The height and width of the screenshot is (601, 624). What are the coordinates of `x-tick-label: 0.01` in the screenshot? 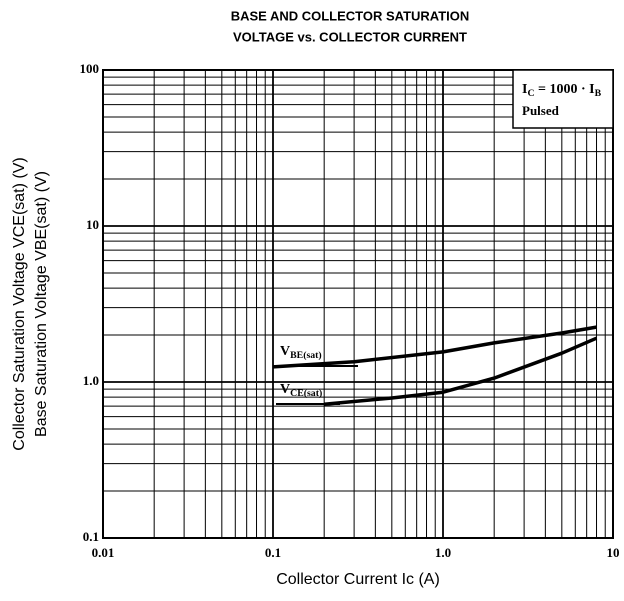 It's located at (103, 552).